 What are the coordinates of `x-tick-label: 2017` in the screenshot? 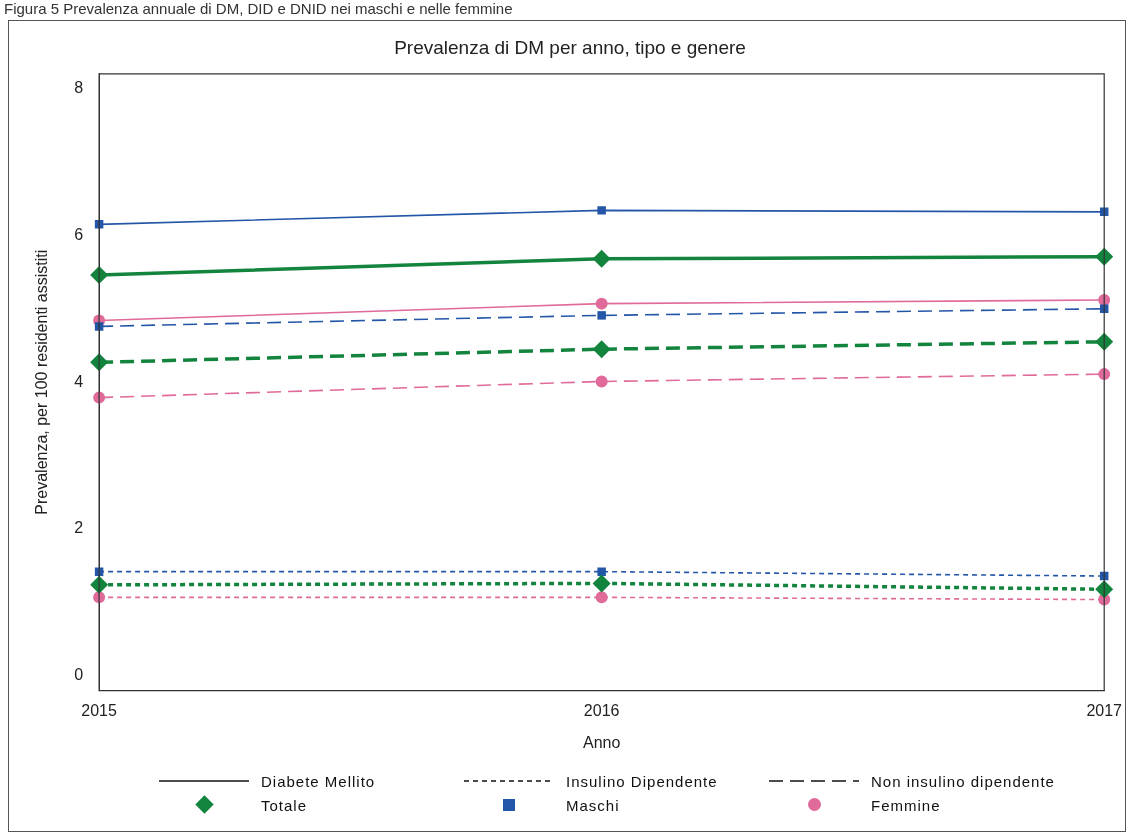 It's located at (1104, 710).